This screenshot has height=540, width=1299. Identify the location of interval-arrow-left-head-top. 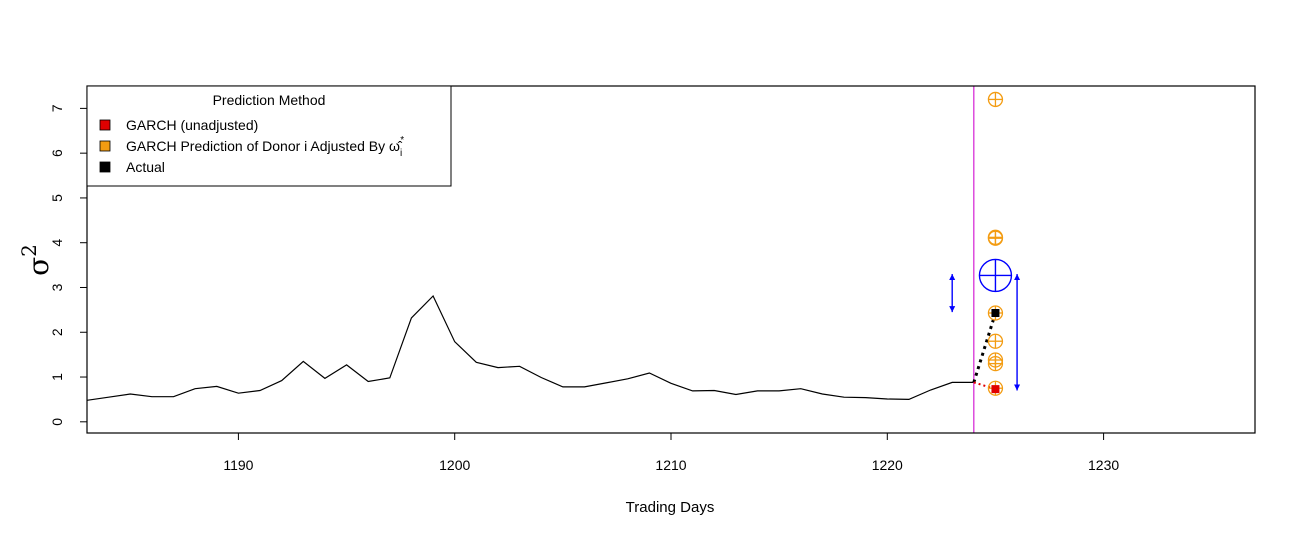
(952, 277).